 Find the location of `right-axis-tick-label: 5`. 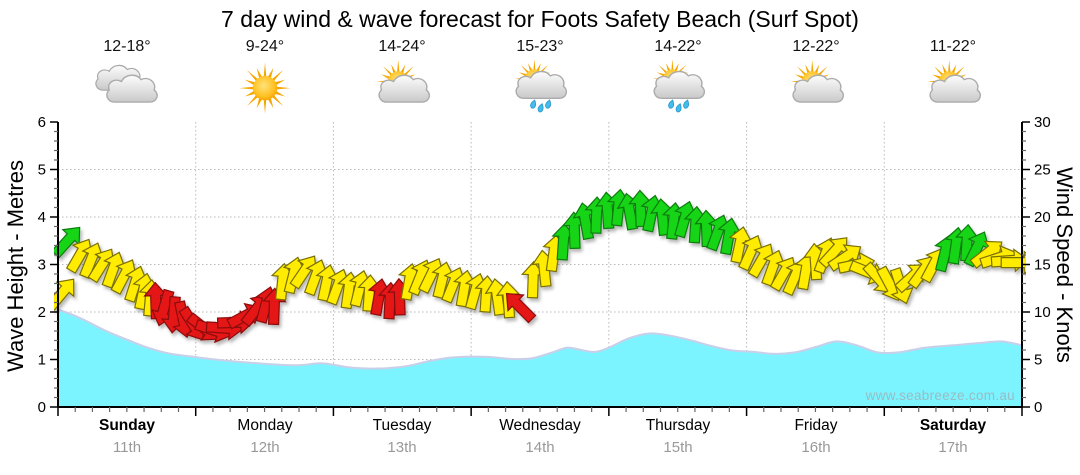

right-axis-tick-label: 5 is located at coordinates (1038, 360).